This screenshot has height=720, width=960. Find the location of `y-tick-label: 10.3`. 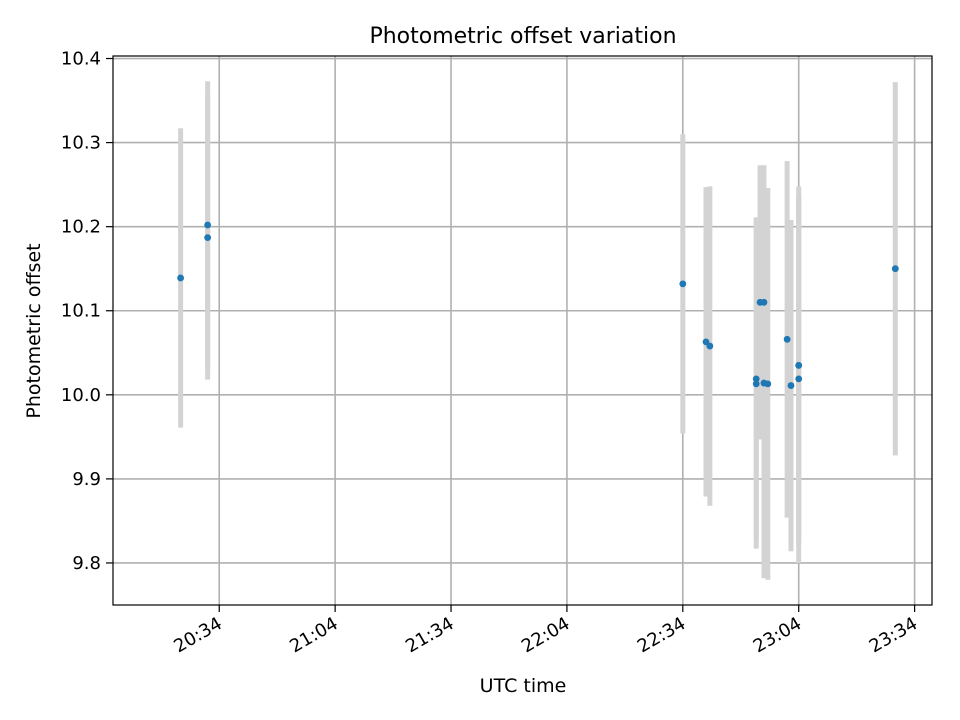

y-tick-label: 10.3 is located at coordinates (81, 143).